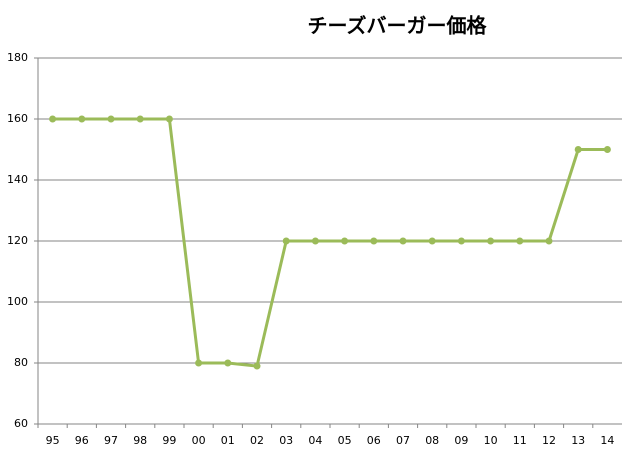 The image size is (635, 459). I want to click on x-tick-label: 11, so click(520, 440).